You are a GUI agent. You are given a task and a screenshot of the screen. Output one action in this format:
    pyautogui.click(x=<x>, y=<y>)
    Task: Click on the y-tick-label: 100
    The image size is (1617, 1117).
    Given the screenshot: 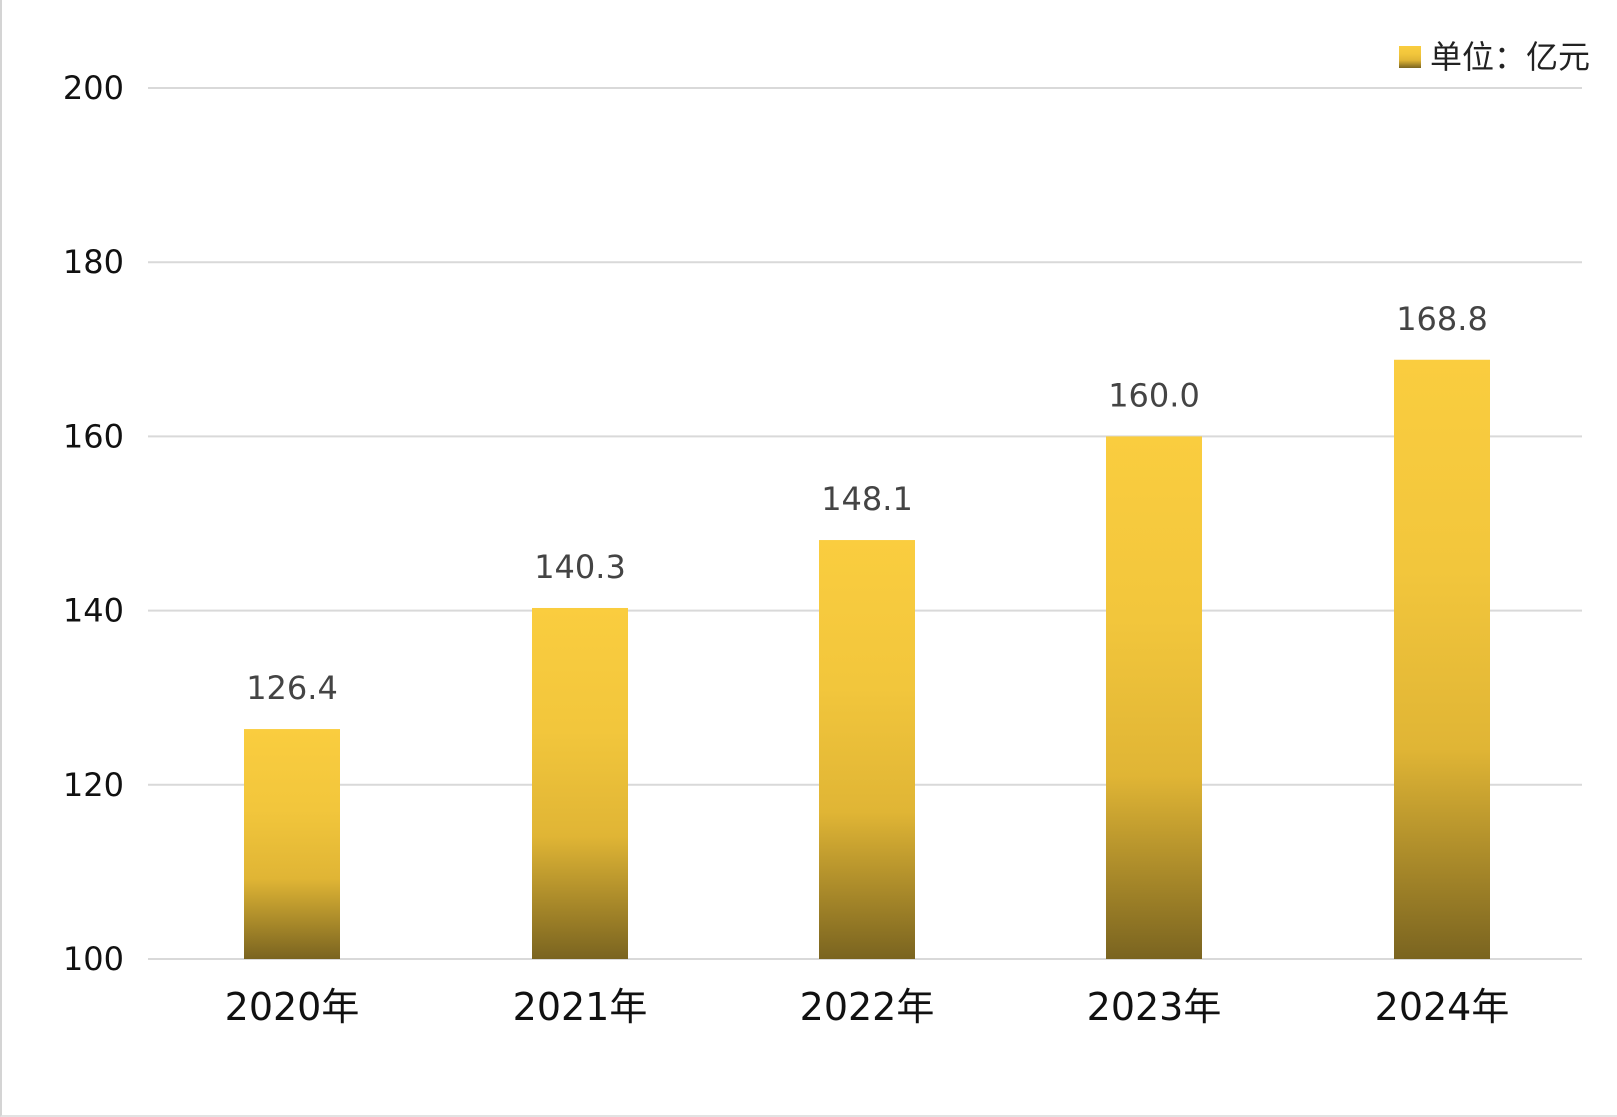 What is the action you would take?
    pyautogui.click(x=93, y=959)
    